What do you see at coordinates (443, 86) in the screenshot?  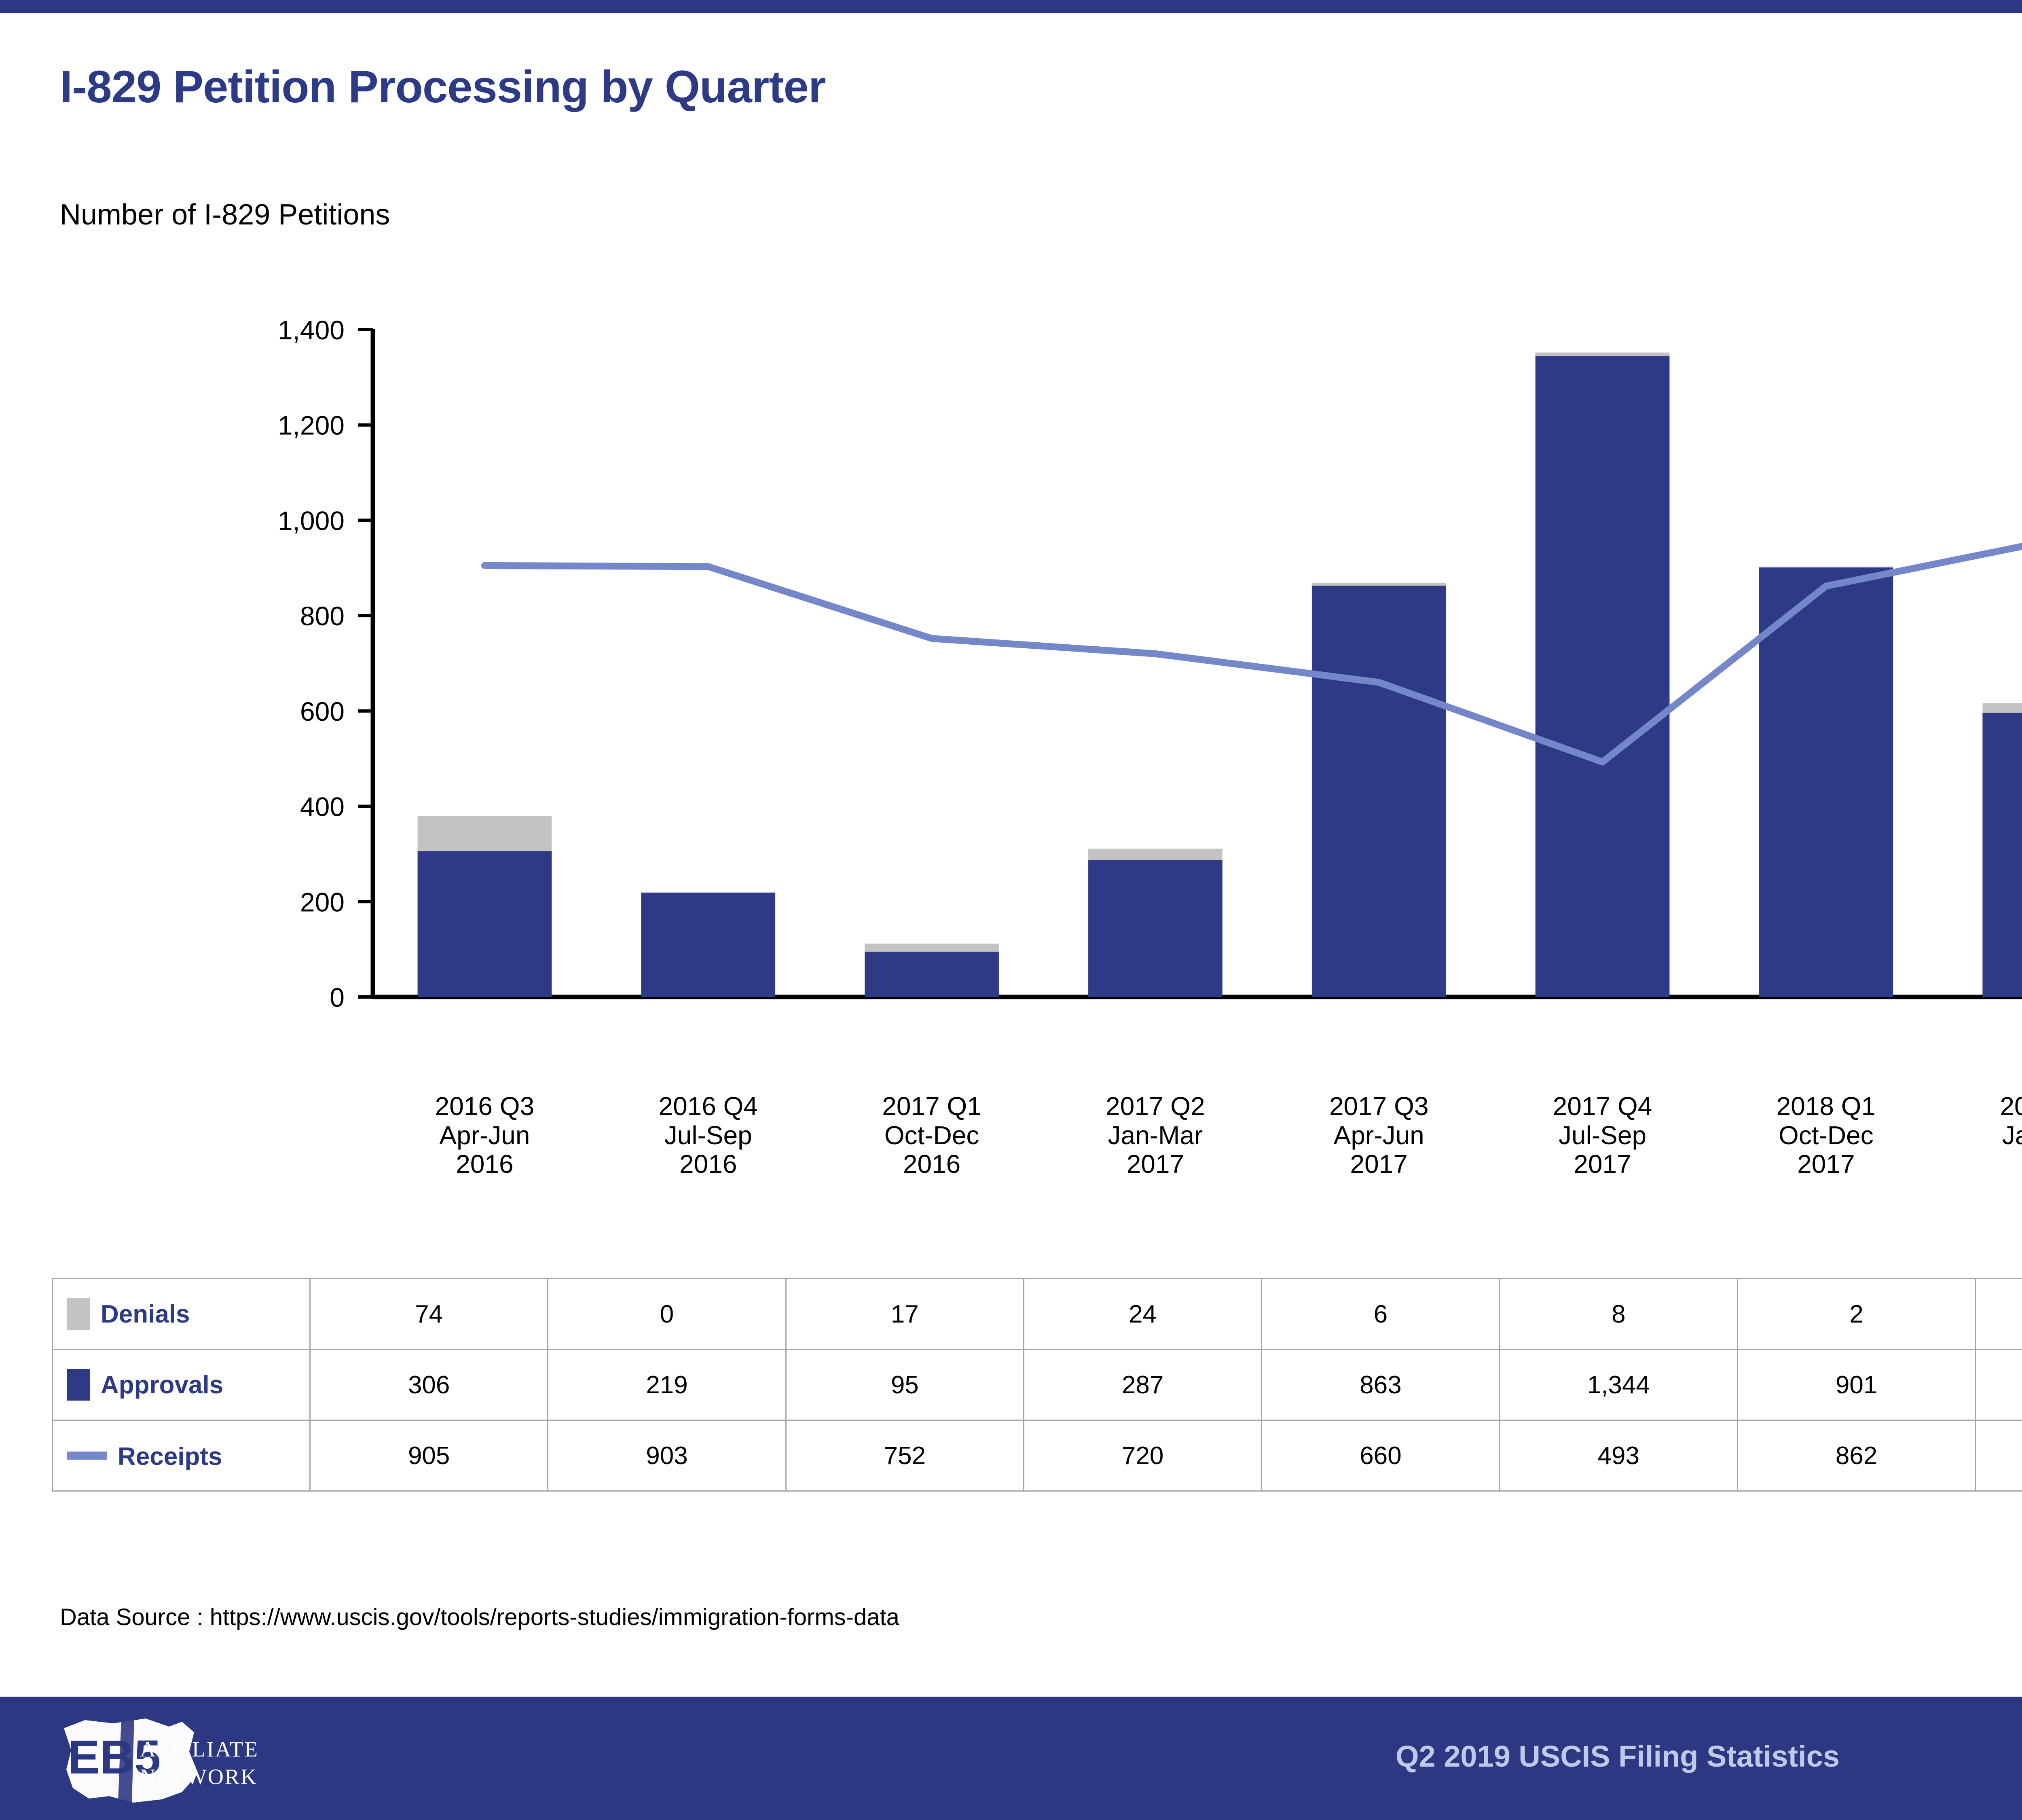 I see `page-title: I-829 Petition Processing by Quarter` at bounding box center [443, 86].